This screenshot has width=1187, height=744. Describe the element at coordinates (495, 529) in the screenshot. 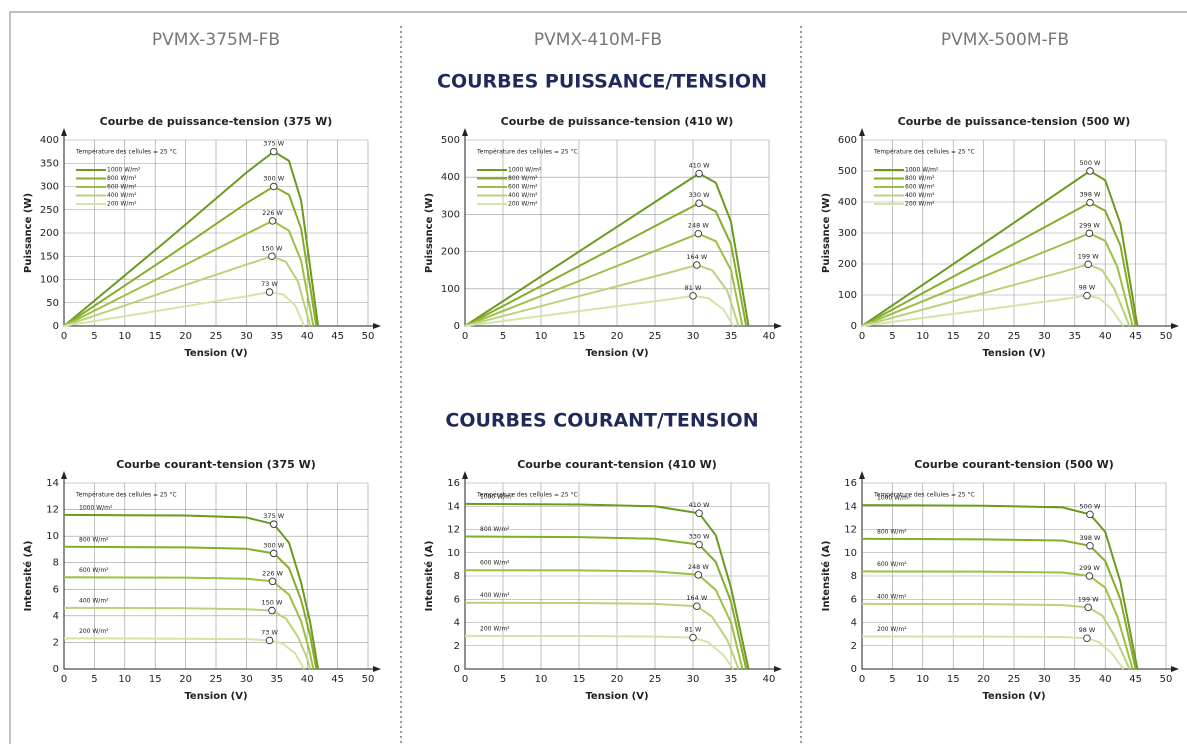

I see `series-label: 800 W/m²` at that location.